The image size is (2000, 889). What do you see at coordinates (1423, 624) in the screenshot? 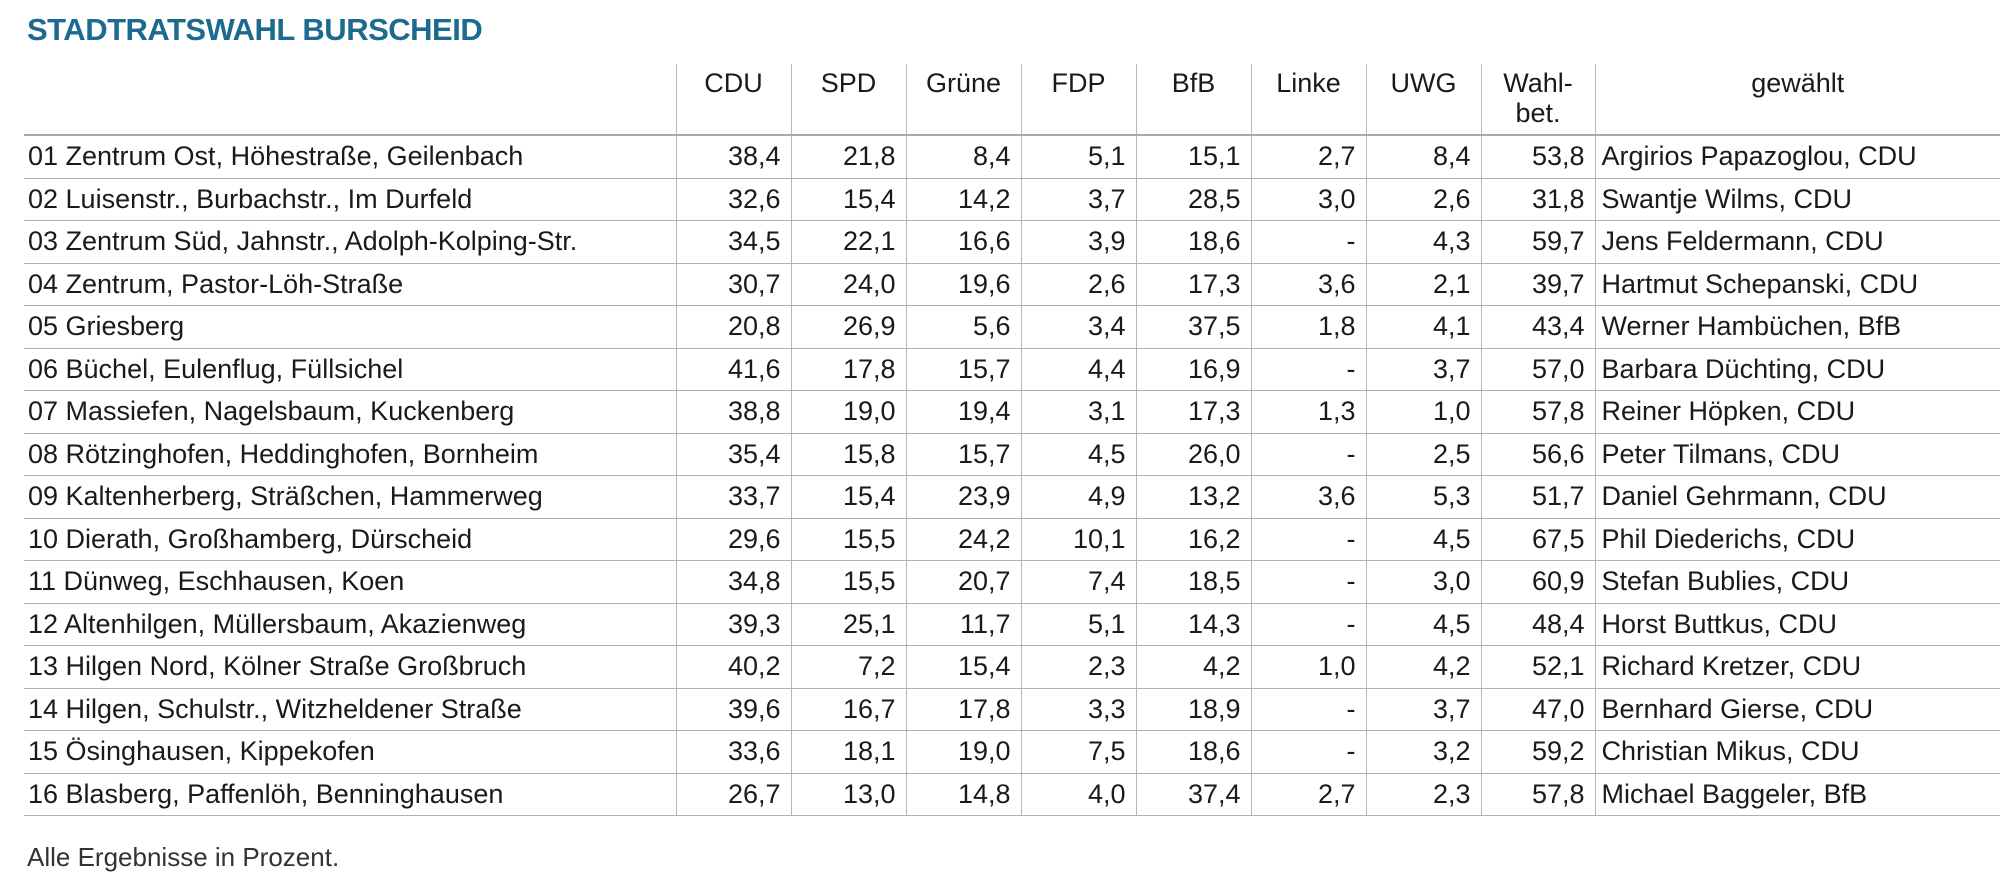
I see `cell-uwg: 4,5` at bounding box center [1423, 624].